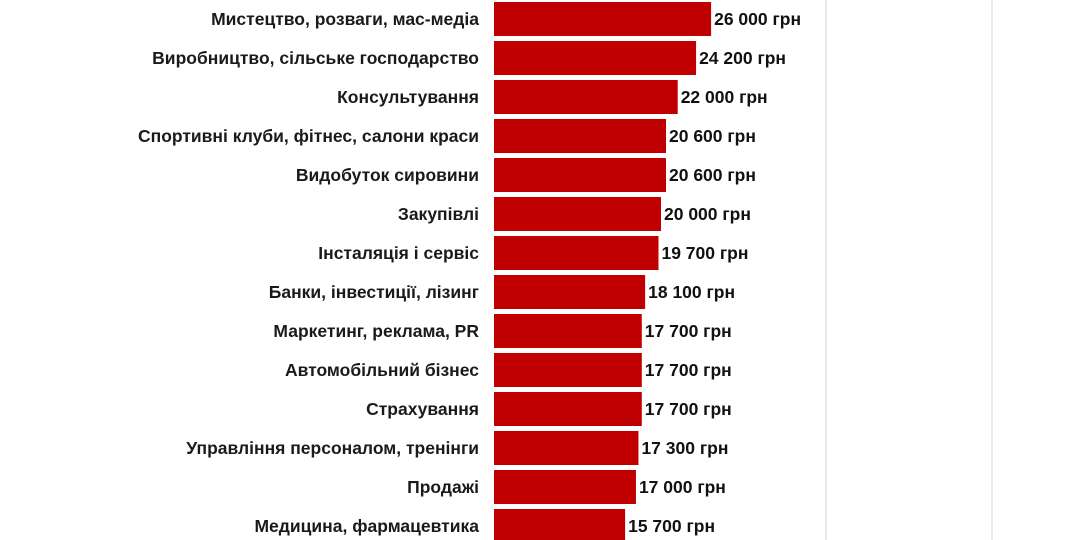  What do you see at coordinates (712, 136) in the screenshot?
I see `value-label-3: 20 600 грн` at bounding box center [712, 136].